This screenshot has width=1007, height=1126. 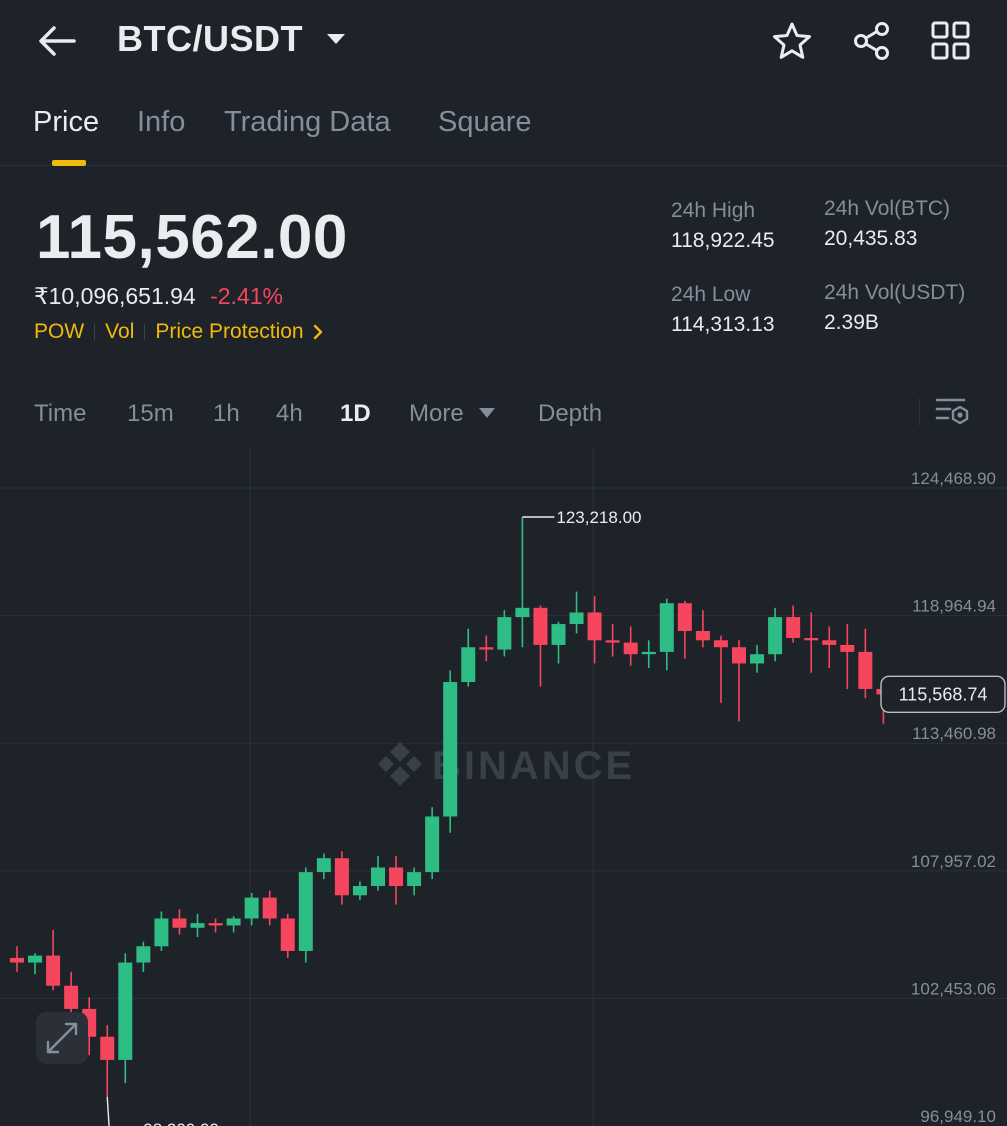 What do you see at coordinates (355, 413) in the screenshot?
I see `interval-1d: 1D` at bounding box center [355, 413].